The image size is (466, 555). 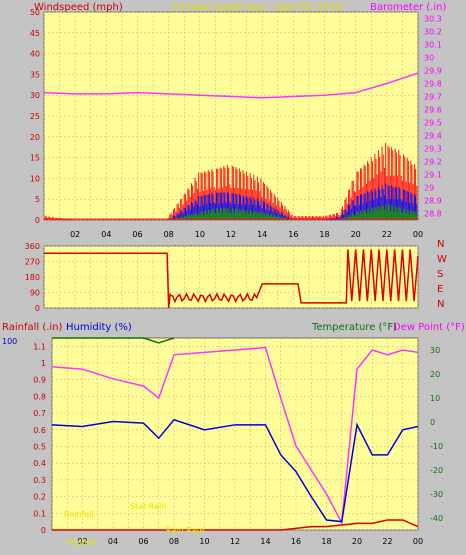 I want to click on compass-letter: S, so click(x=440, y=274).